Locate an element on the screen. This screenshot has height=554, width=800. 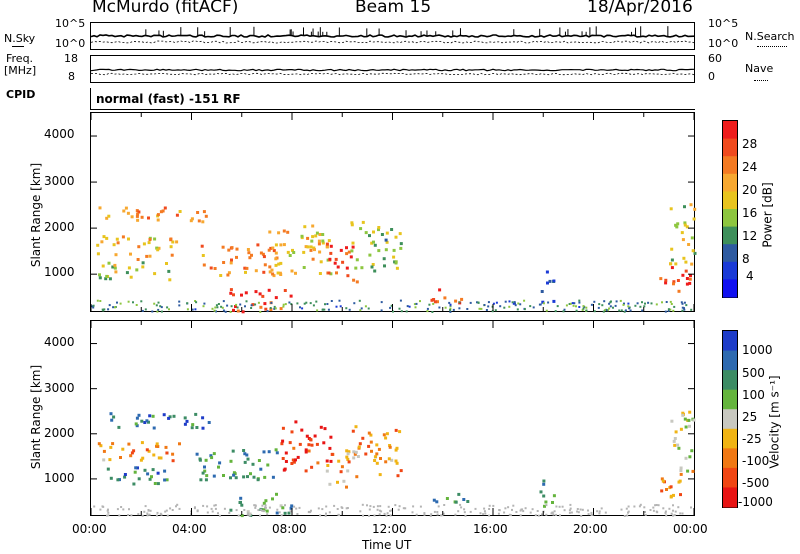
power-ytick: 1000 is located at coordinates (59, 272).